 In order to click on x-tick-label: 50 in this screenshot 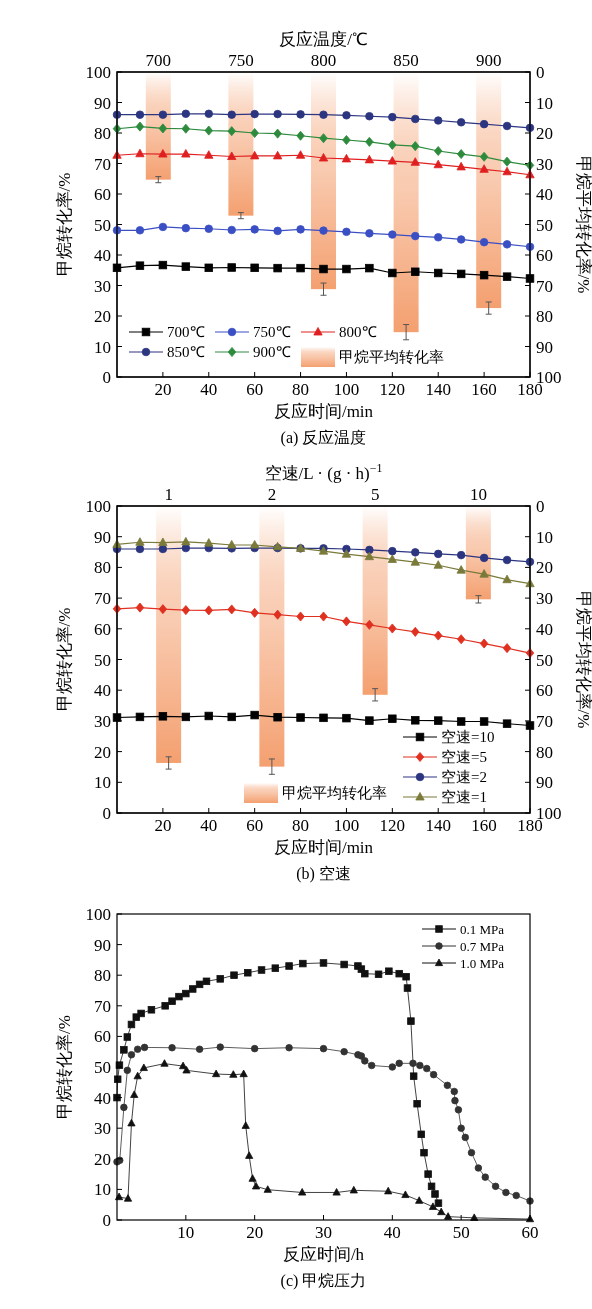, I will do `click(461, 1232)`.